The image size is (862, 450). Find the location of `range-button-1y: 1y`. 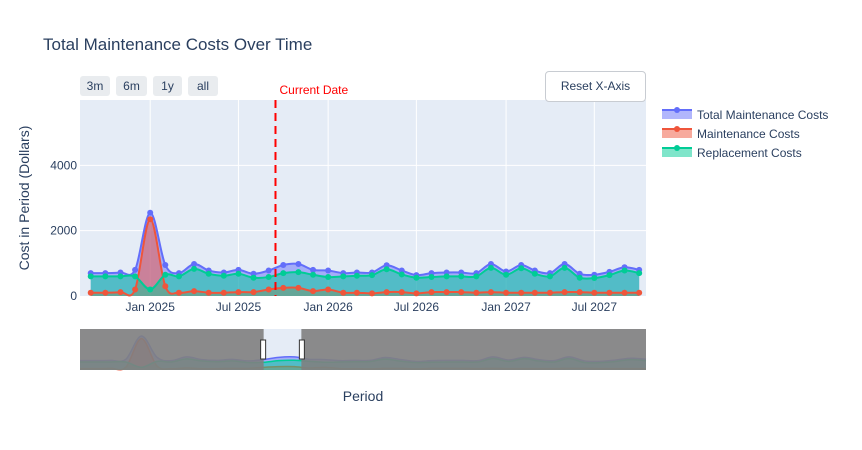

range-button-1y: 1y is located at coordinates (167, 86).